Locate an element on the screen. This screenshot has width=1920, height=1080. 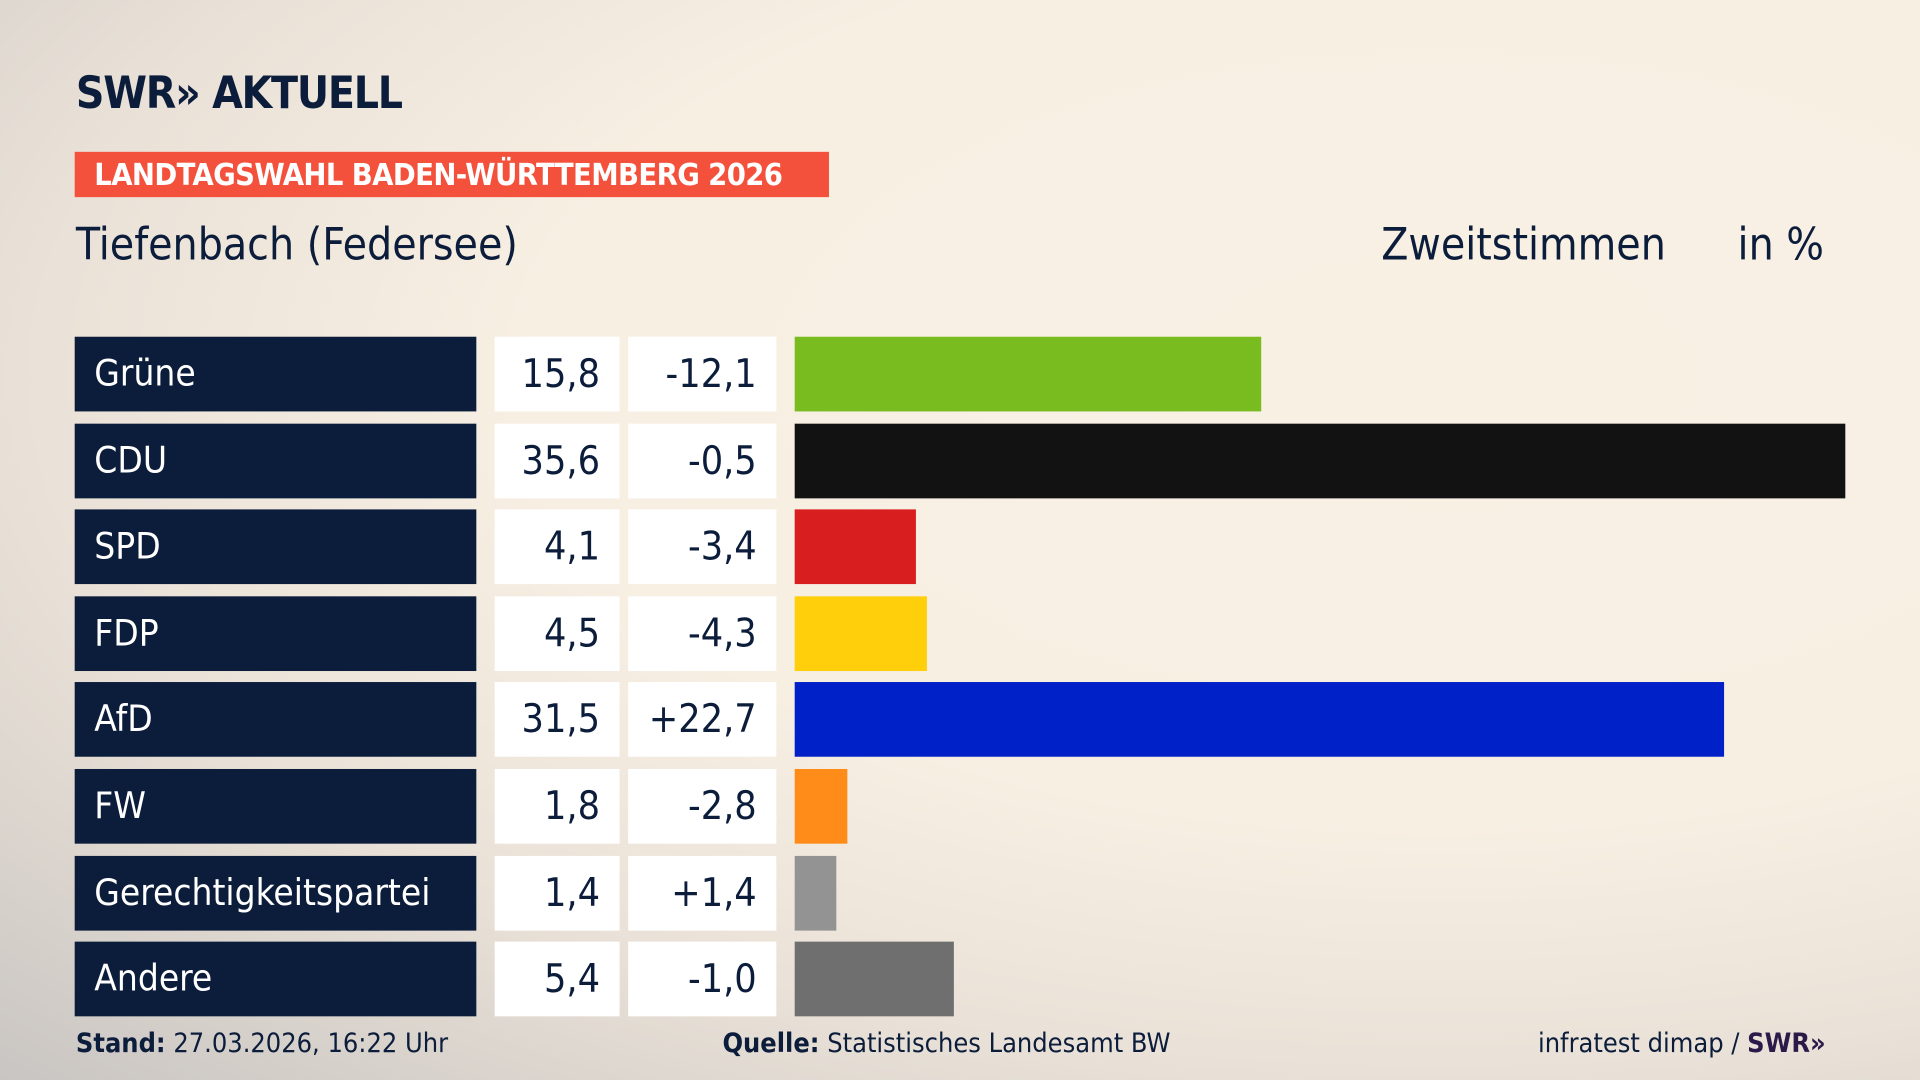
stand-label: Stand: is located at coordinates (120, 1044).